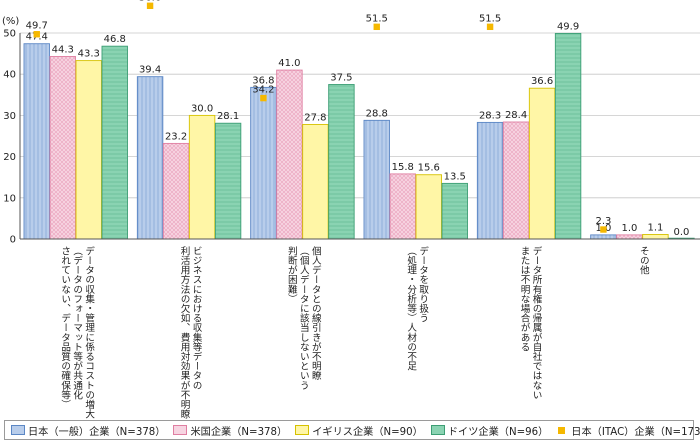  What do you see at coordinates (655, 237) in the screenshot?
I see `bar-other-s2` at bounding box center [655, 237].